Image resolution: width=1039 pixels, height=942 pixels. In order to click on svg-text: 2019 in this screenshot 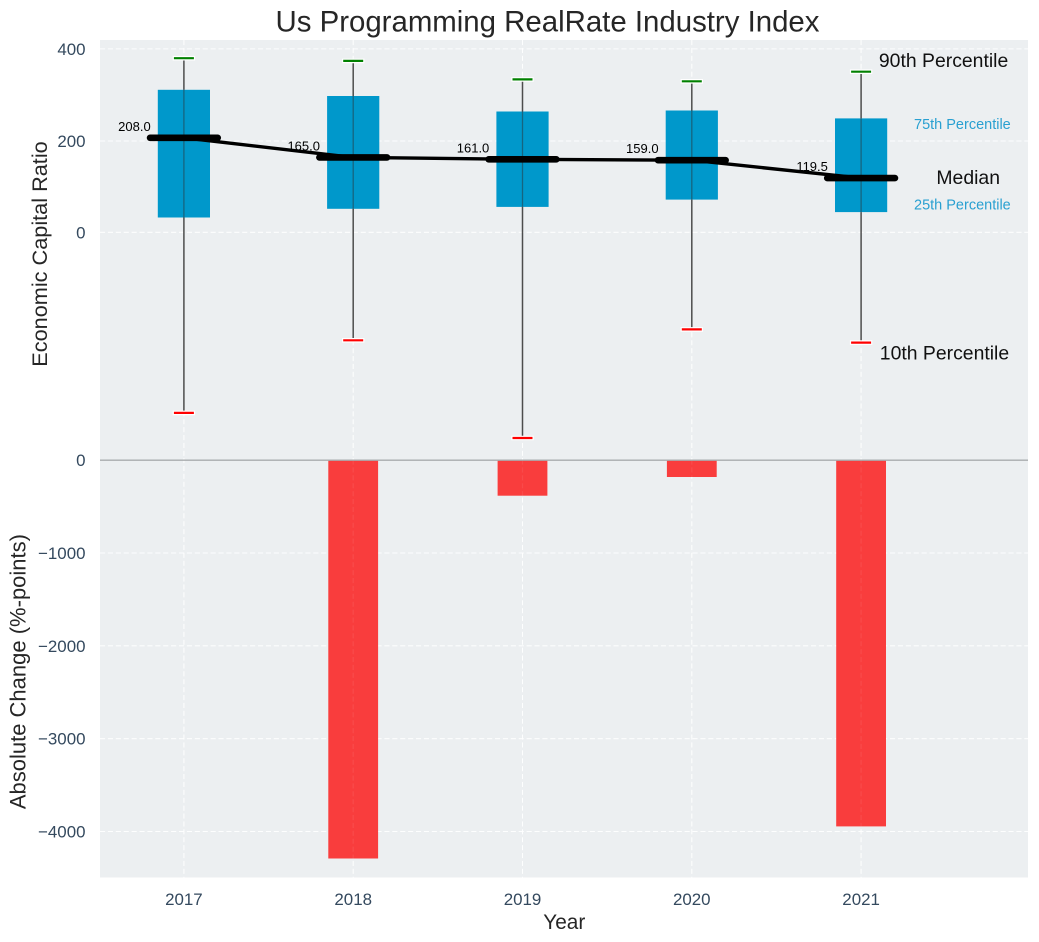, I will do `click(523, 899)`.